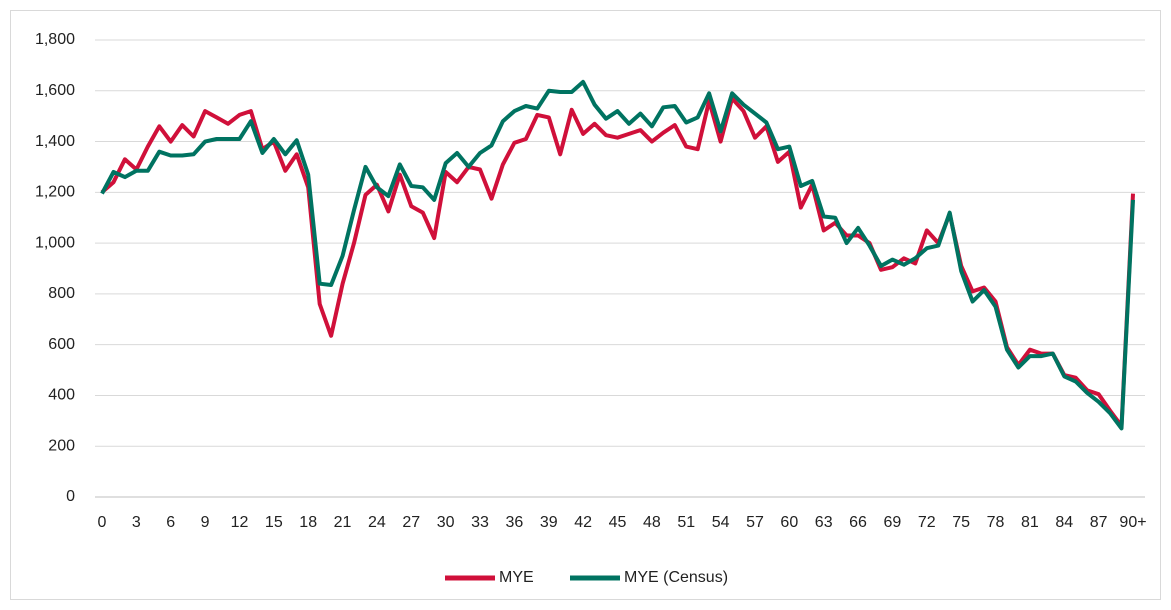 Image resolution: width=1171 pixels, height=610 pixels. What do you see at coordinates (308, 522) in the screenshot?
I see `x-tick-label: 18` at bounding box center [308, 522].